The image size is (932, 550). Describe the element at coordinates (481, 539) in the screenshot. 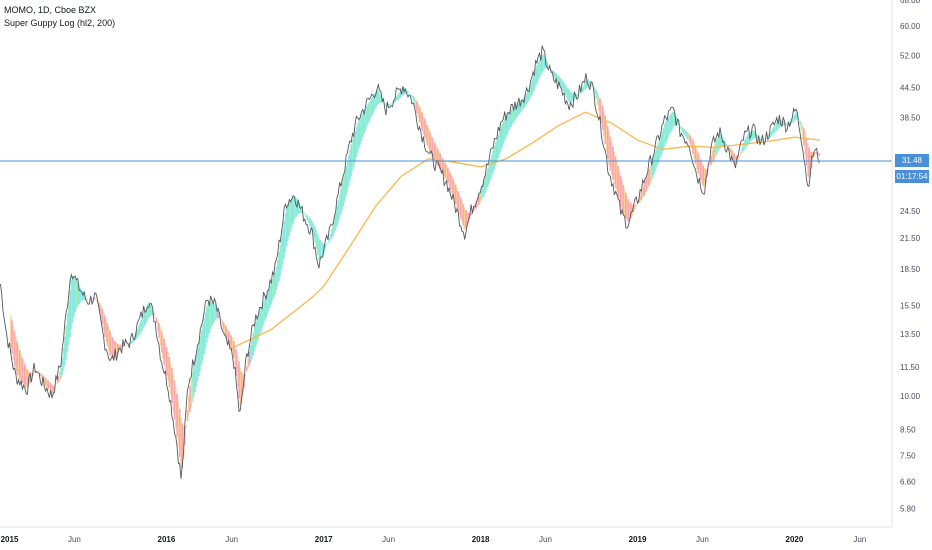

I see `time-tick-label: 2018` at that location.